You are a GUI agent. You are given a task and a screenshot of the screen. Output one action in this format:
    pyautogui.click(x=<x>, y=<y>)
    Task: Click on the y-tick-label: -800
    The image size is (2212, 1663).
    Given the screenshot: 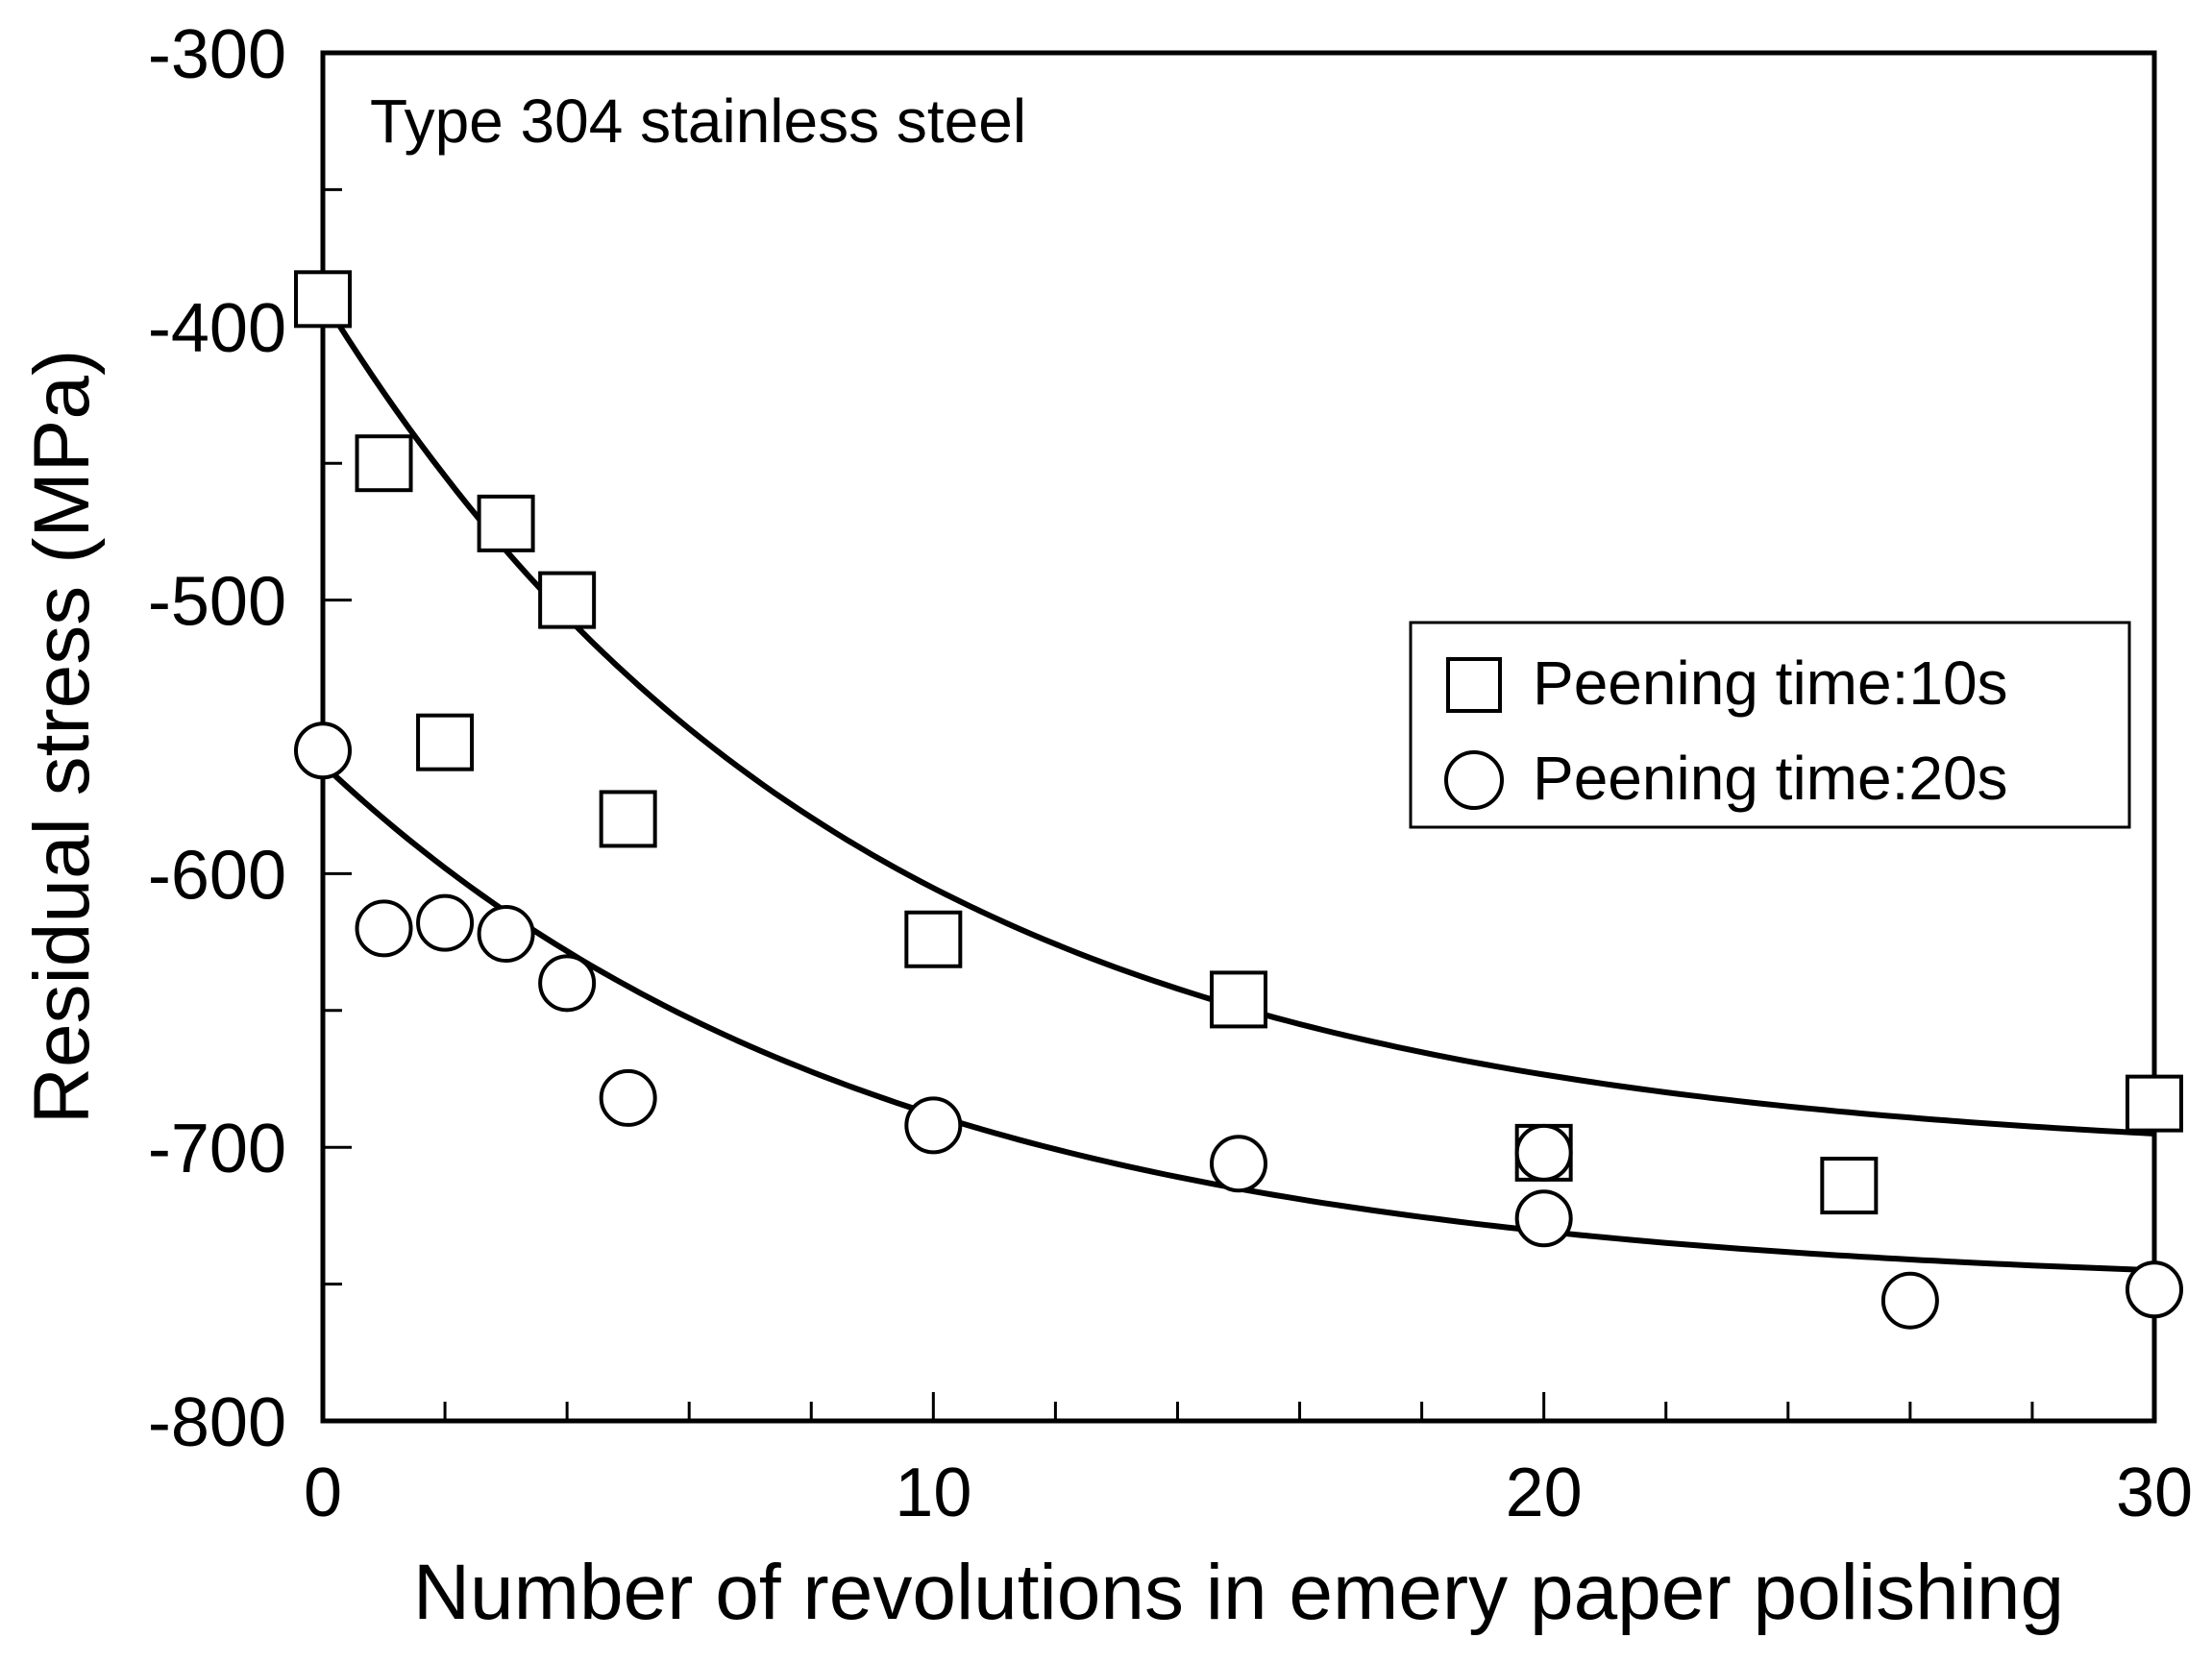 What is the action you would take?
    pyautogui.click(x=217, y=1422)
    